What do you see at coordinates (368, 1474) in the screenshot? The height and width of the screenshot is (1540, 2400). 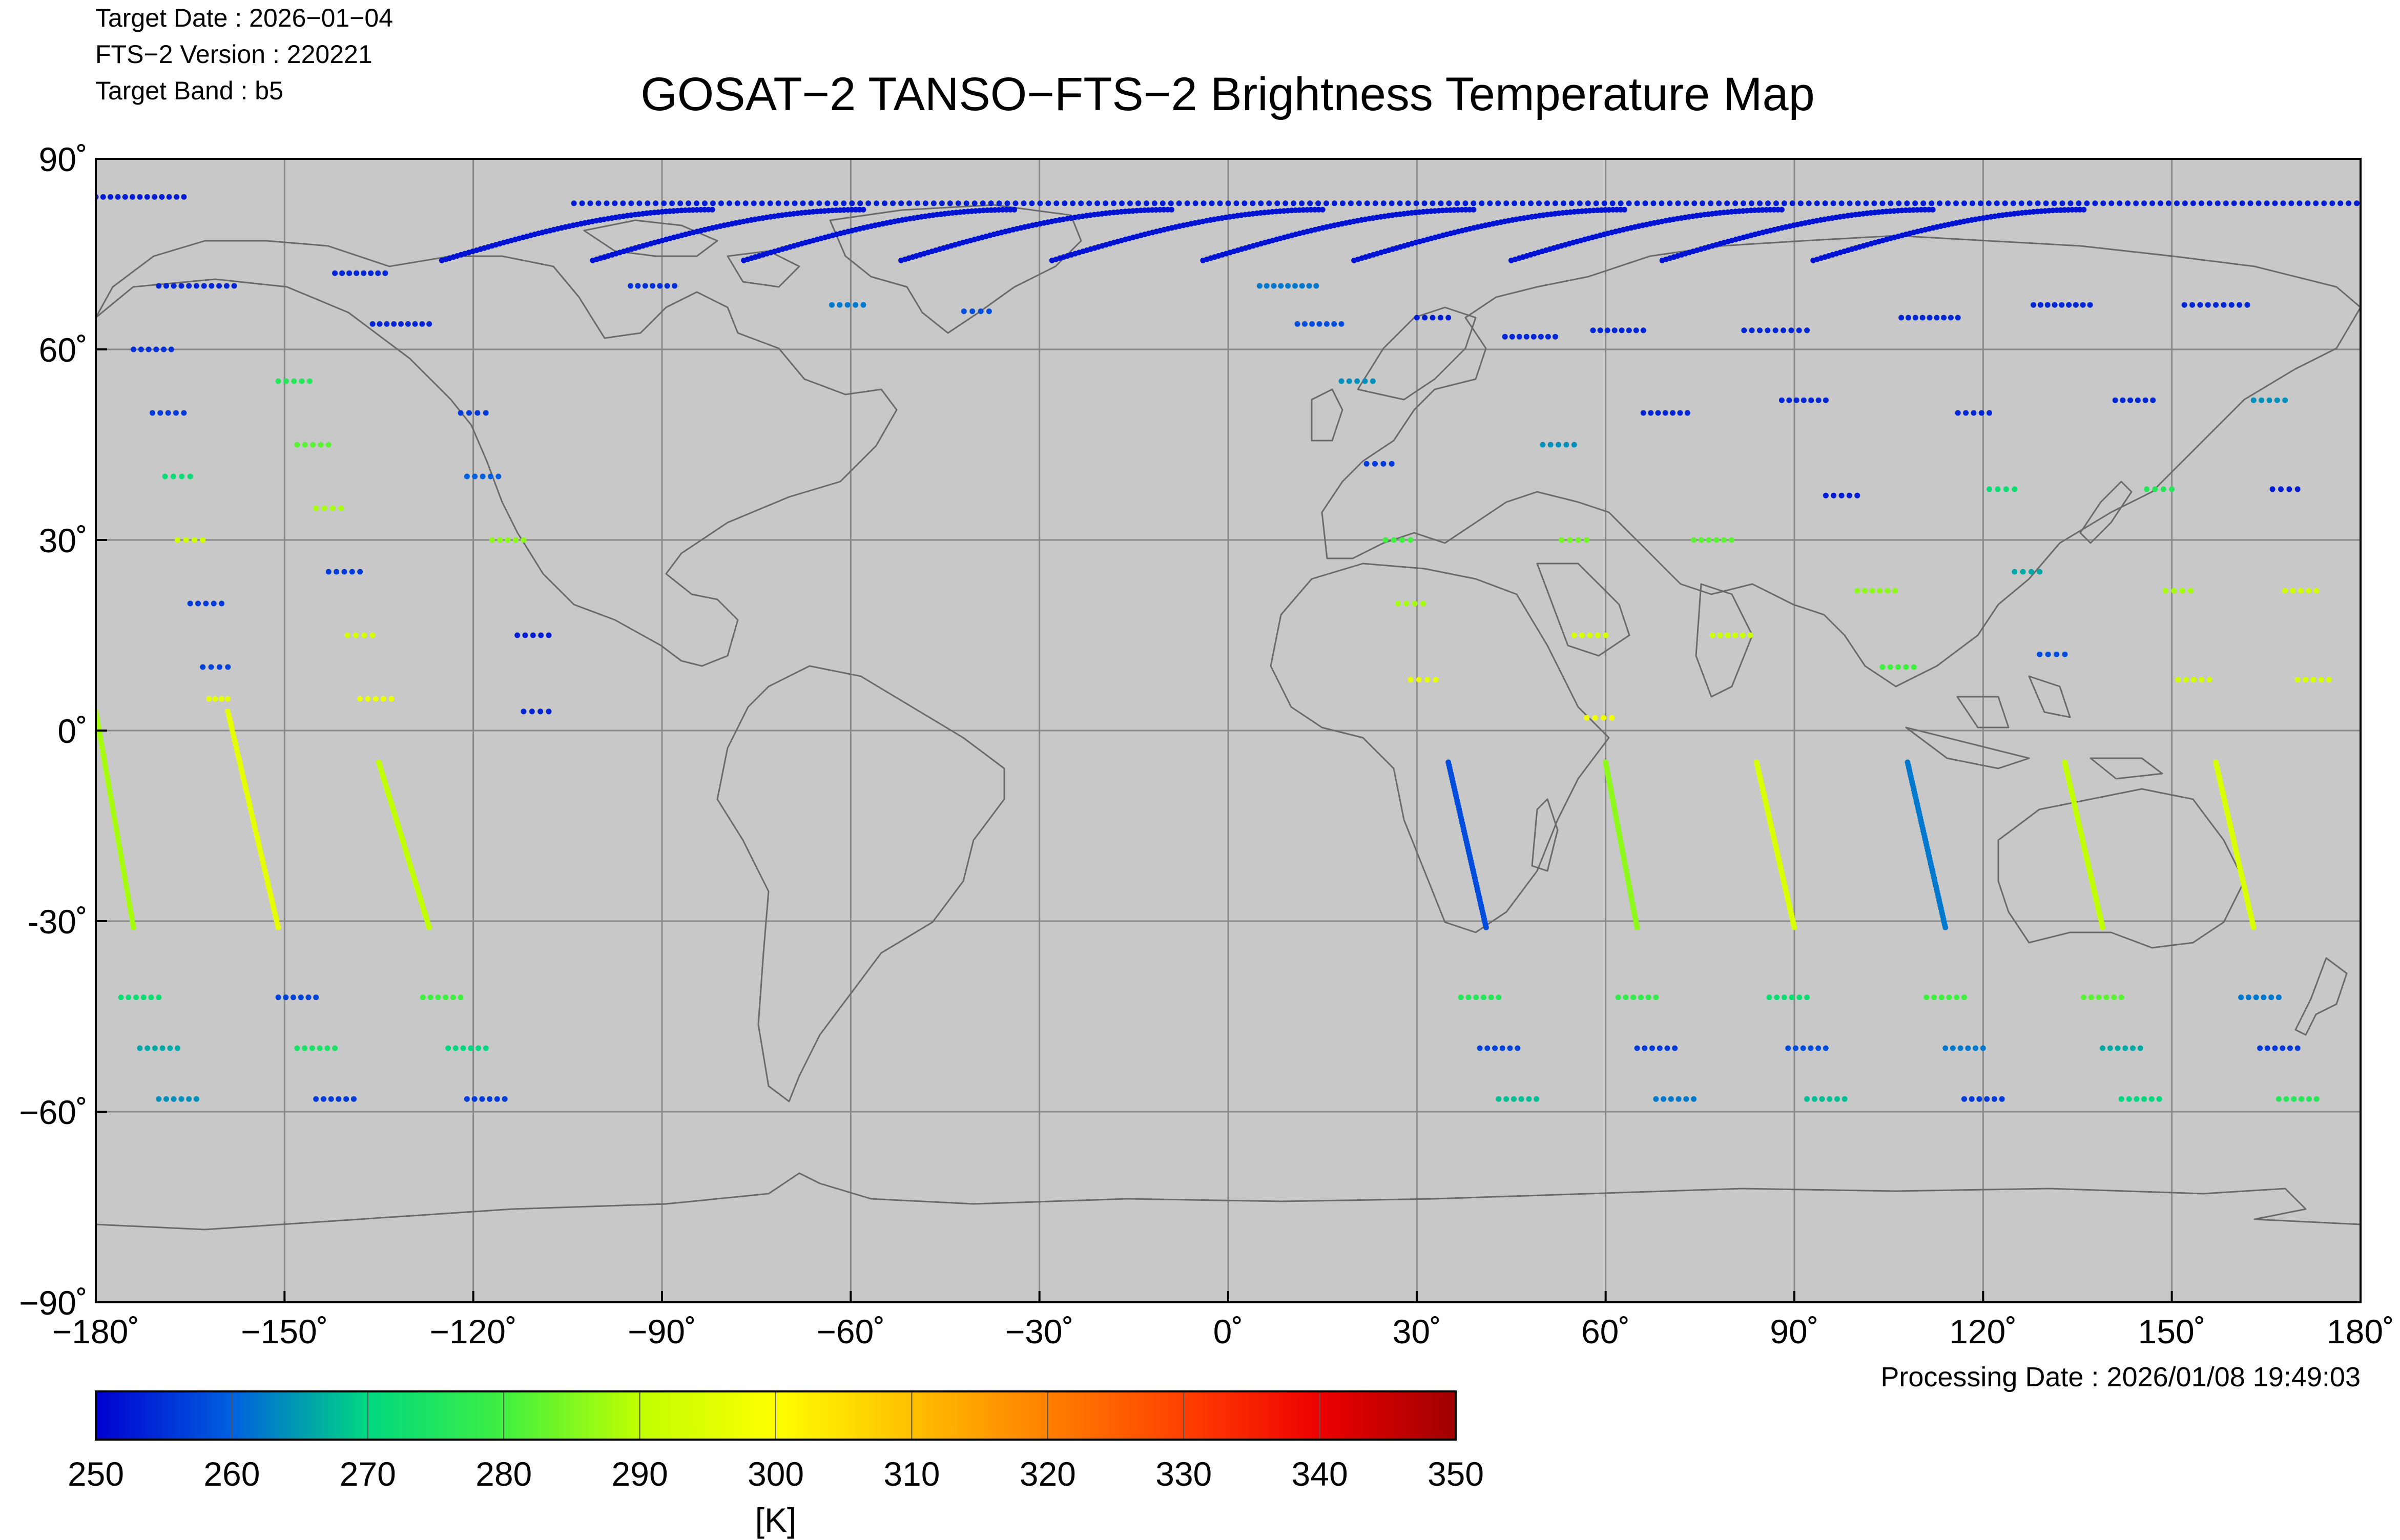 I see `colorbar-tick-label: 270` at bounding box center [368, 1474].